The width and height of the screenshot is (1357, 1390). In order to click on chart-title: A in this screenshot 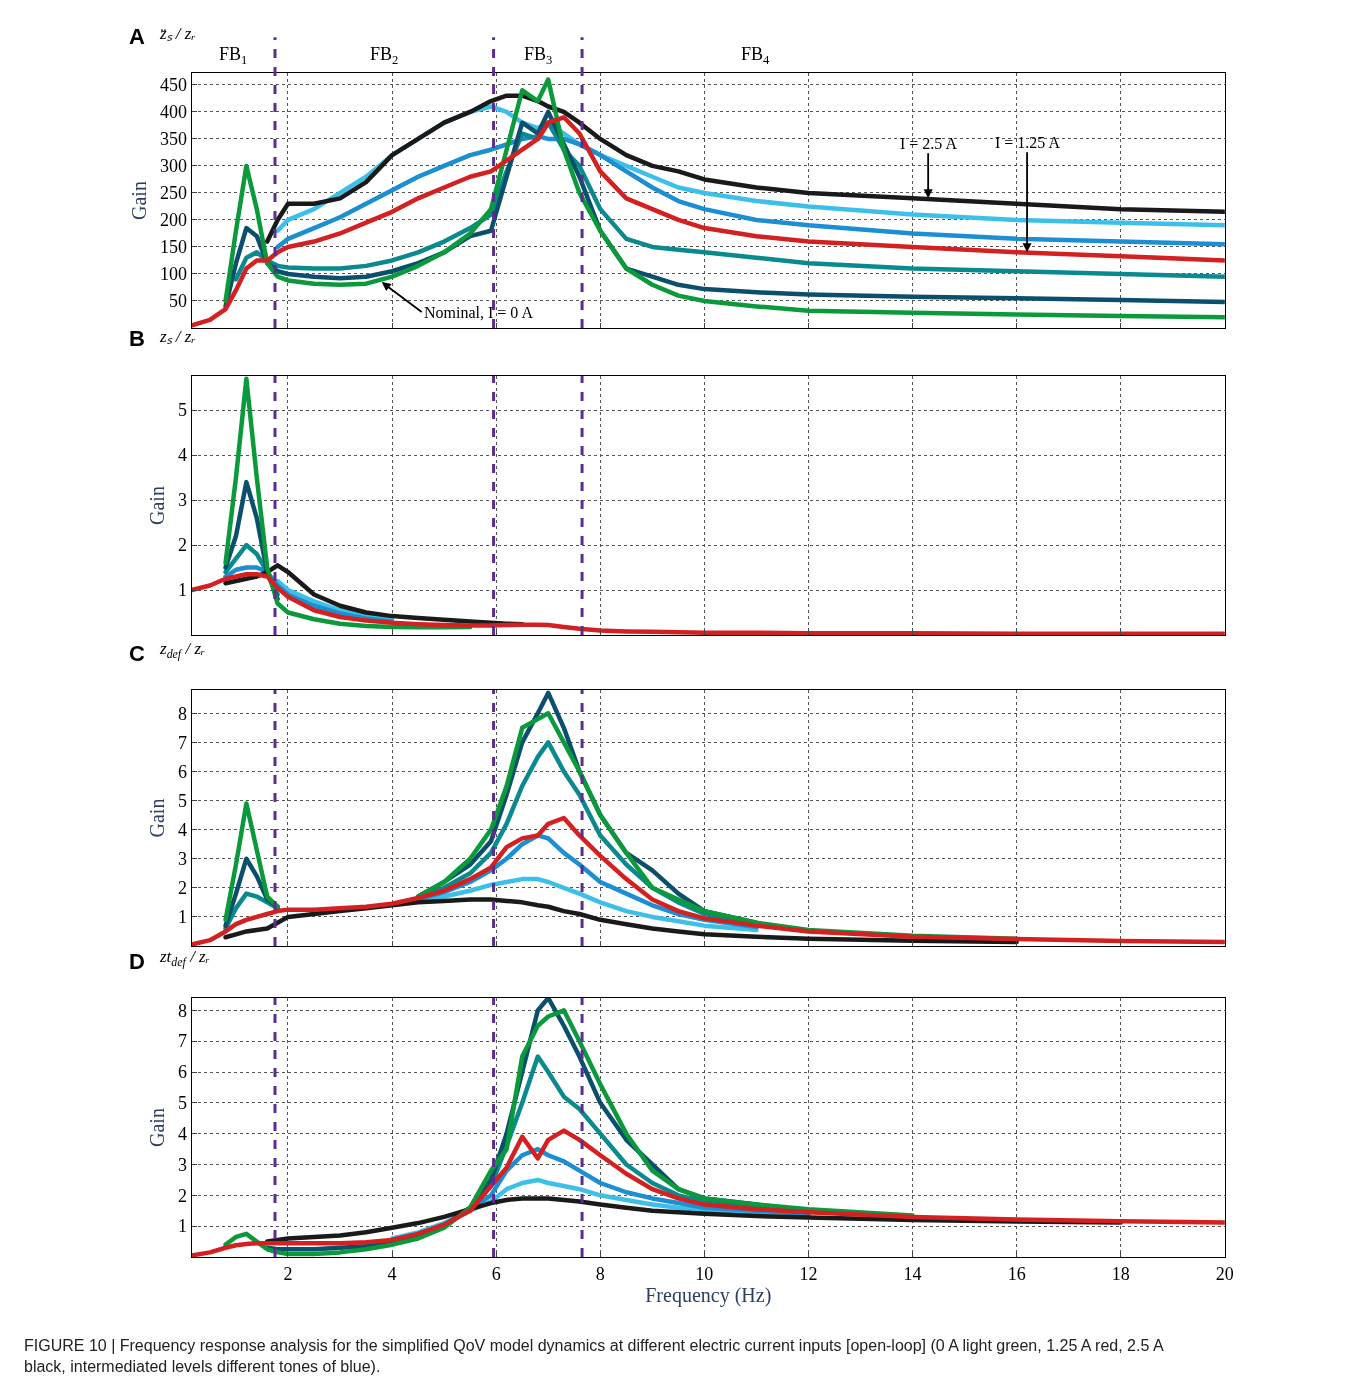, I will do `click(137, 36)`.